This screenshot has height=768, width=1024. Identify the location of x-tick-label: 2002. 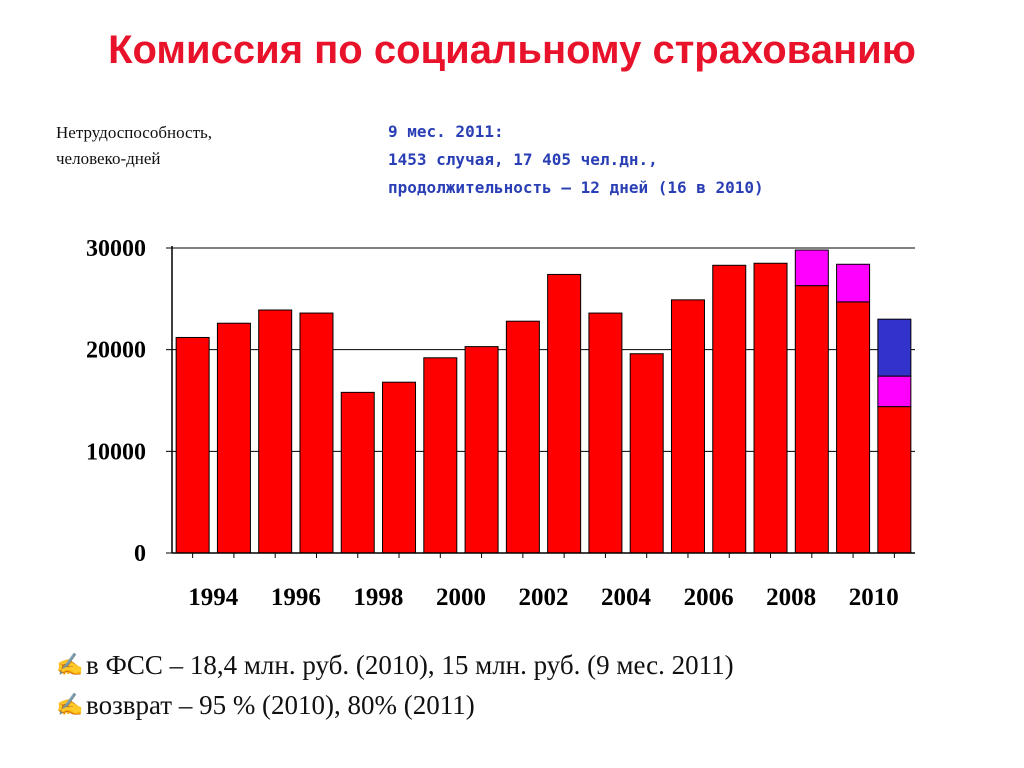
(544, 597).